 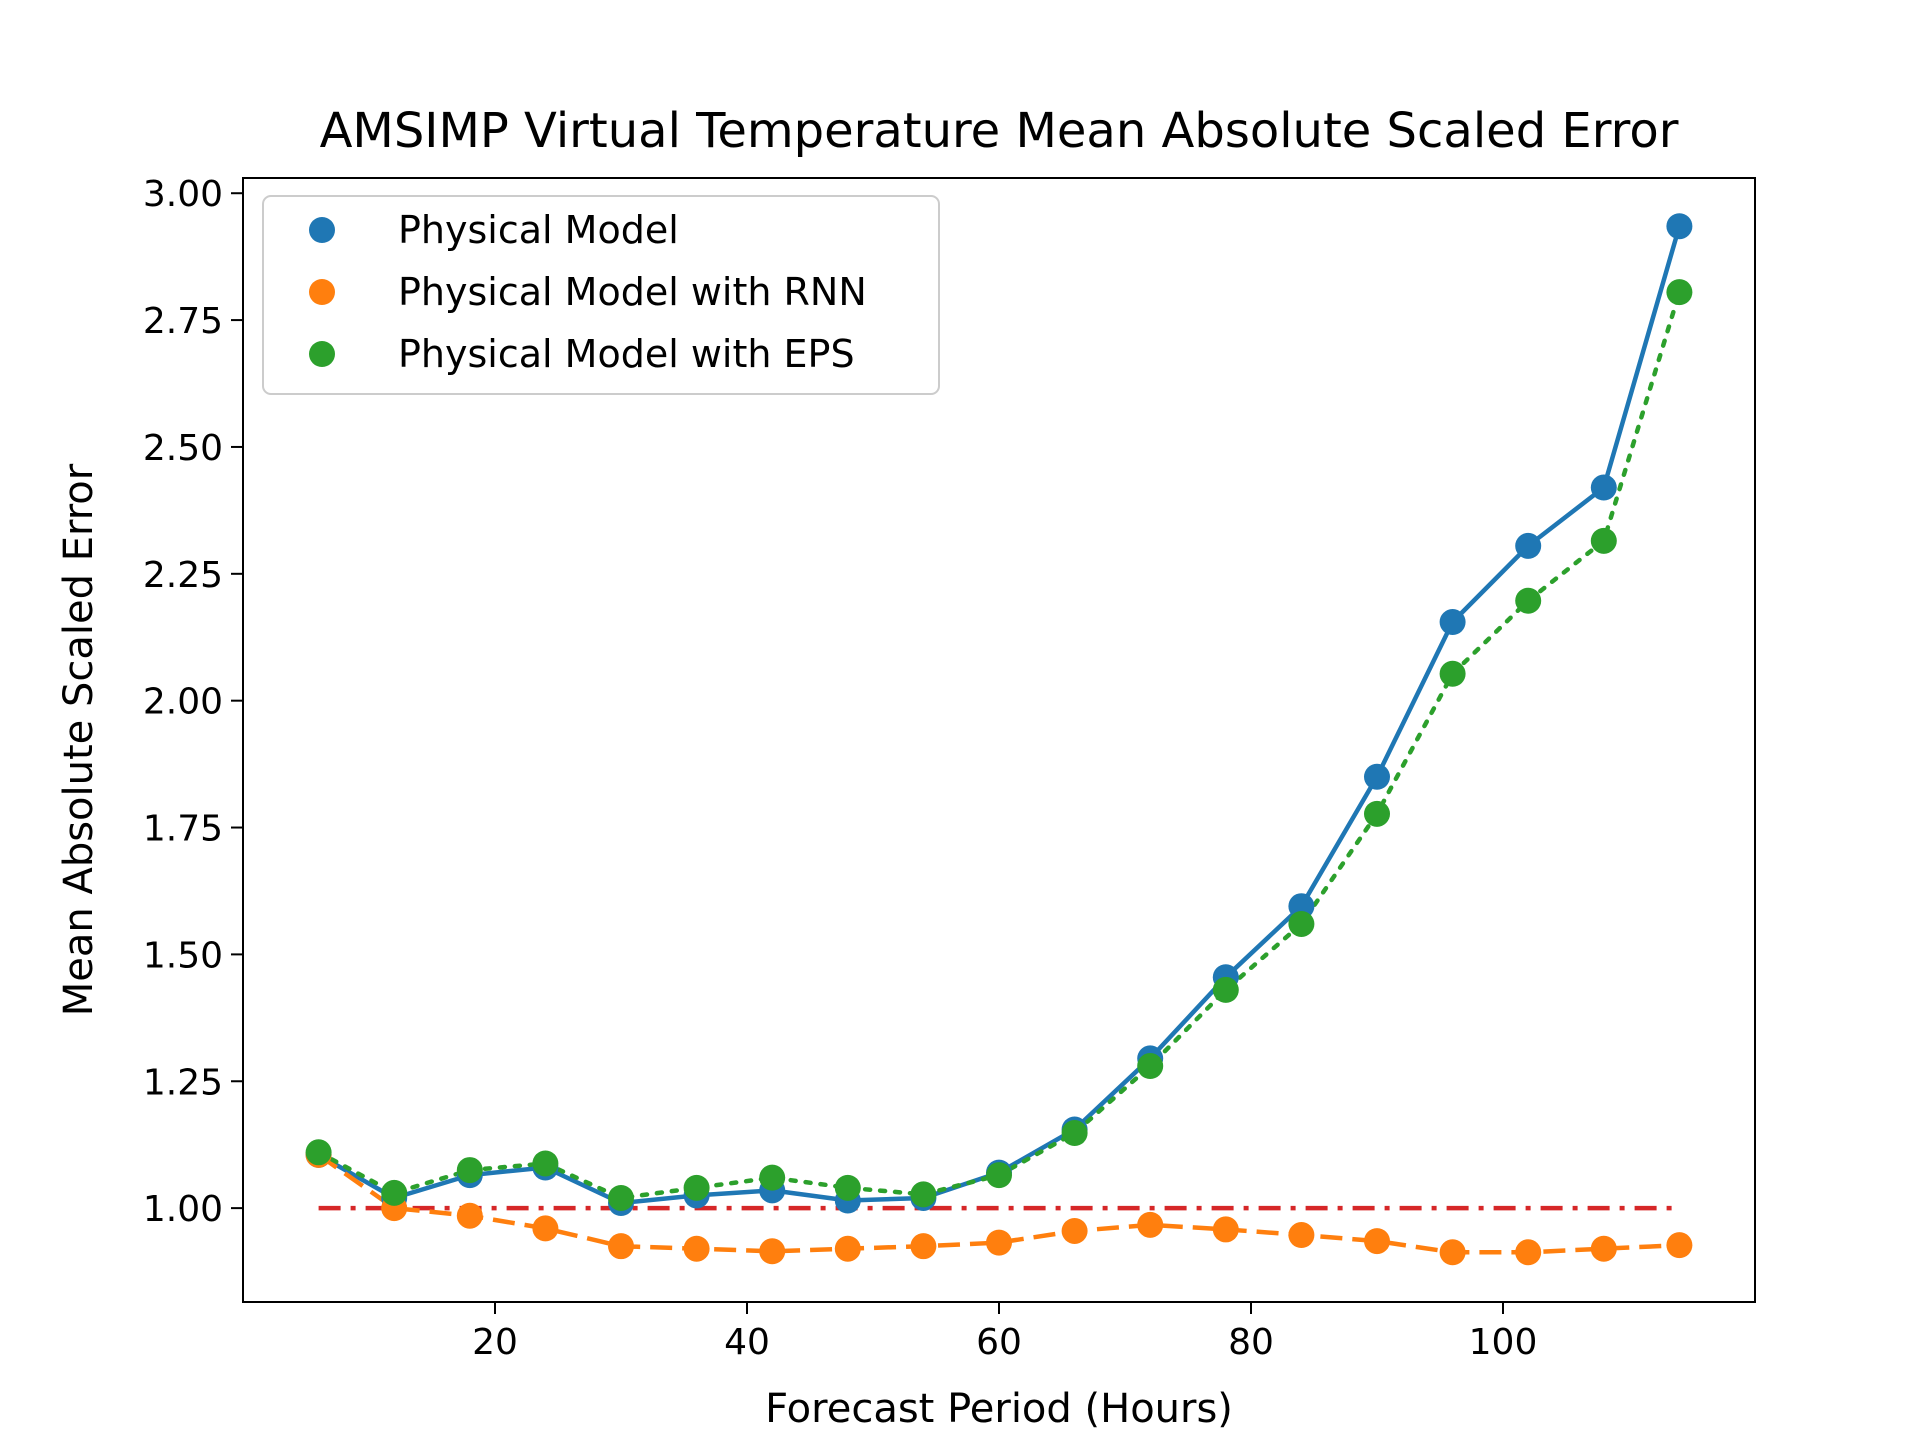 I want to click on data-point-s2-x108, so click(x=1603, y=1248).